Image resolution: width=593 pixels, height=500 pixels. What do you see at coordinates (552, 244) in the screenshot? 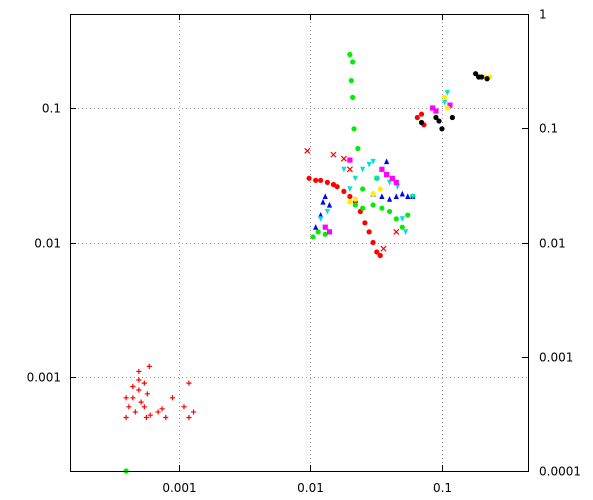
I see `y2-tick-label: 0.01` at bounding box center [552, 244].